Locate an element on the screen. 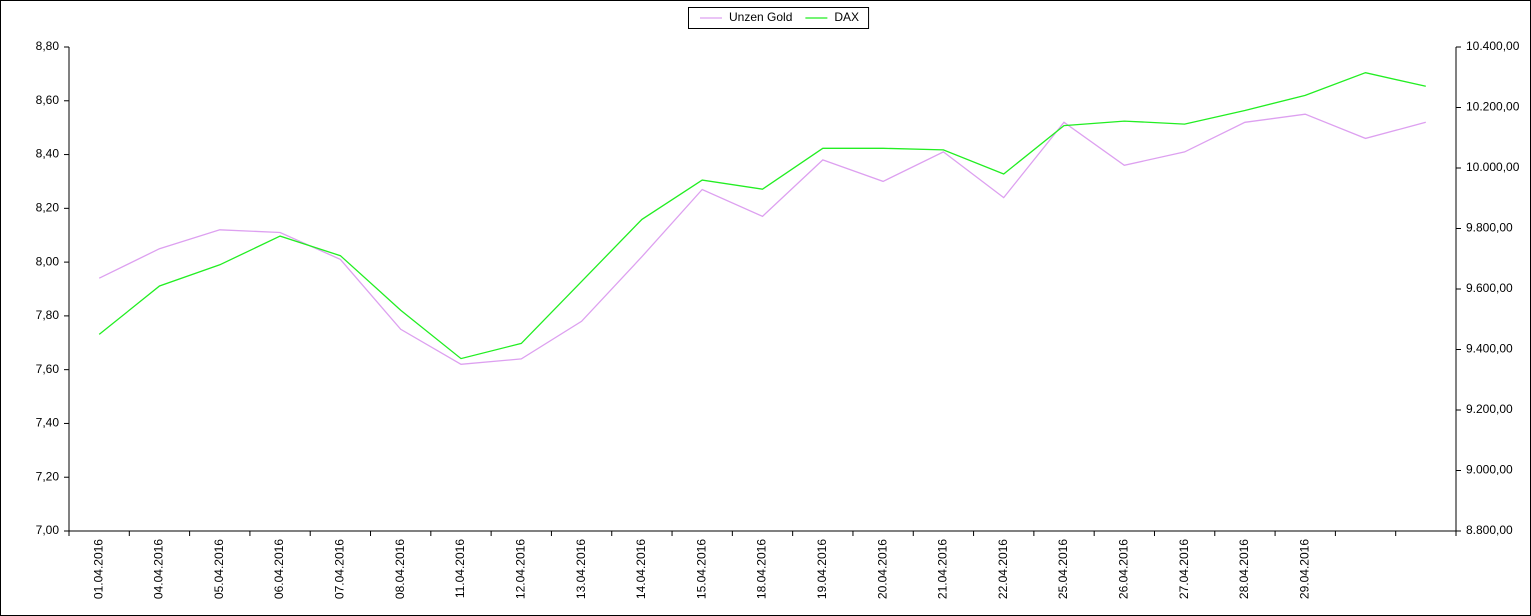  x-tick-label: 08.04.2016 is located at coordinates (400, 569).